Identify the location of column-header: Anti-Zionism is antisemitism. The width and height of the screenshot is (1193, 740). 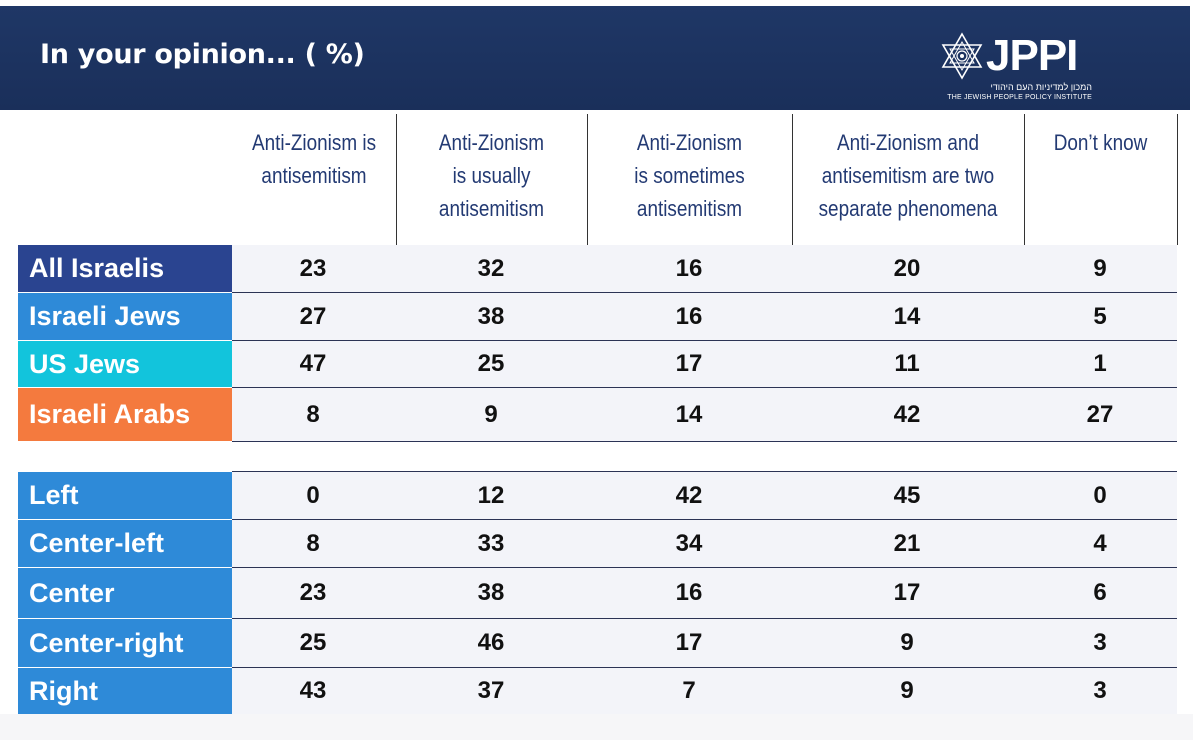
(313, 180).